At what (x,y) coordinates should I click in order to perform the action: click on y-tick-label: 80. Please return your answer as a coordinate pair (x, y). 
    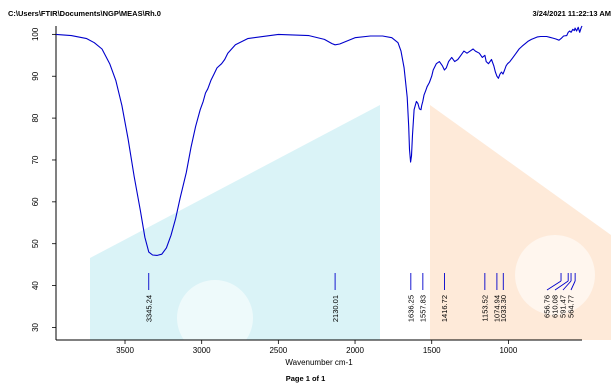
    Looking at the image, I should click on (35, 117).